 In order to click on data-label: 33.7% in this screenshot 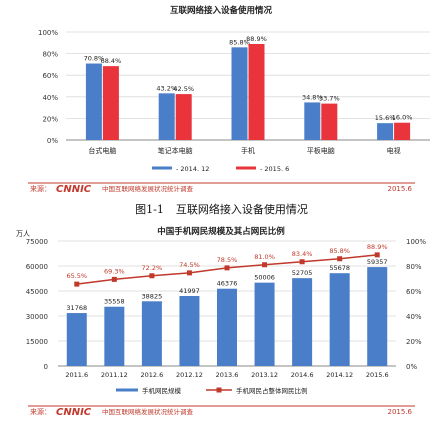, I will do `click(329, 99)`.